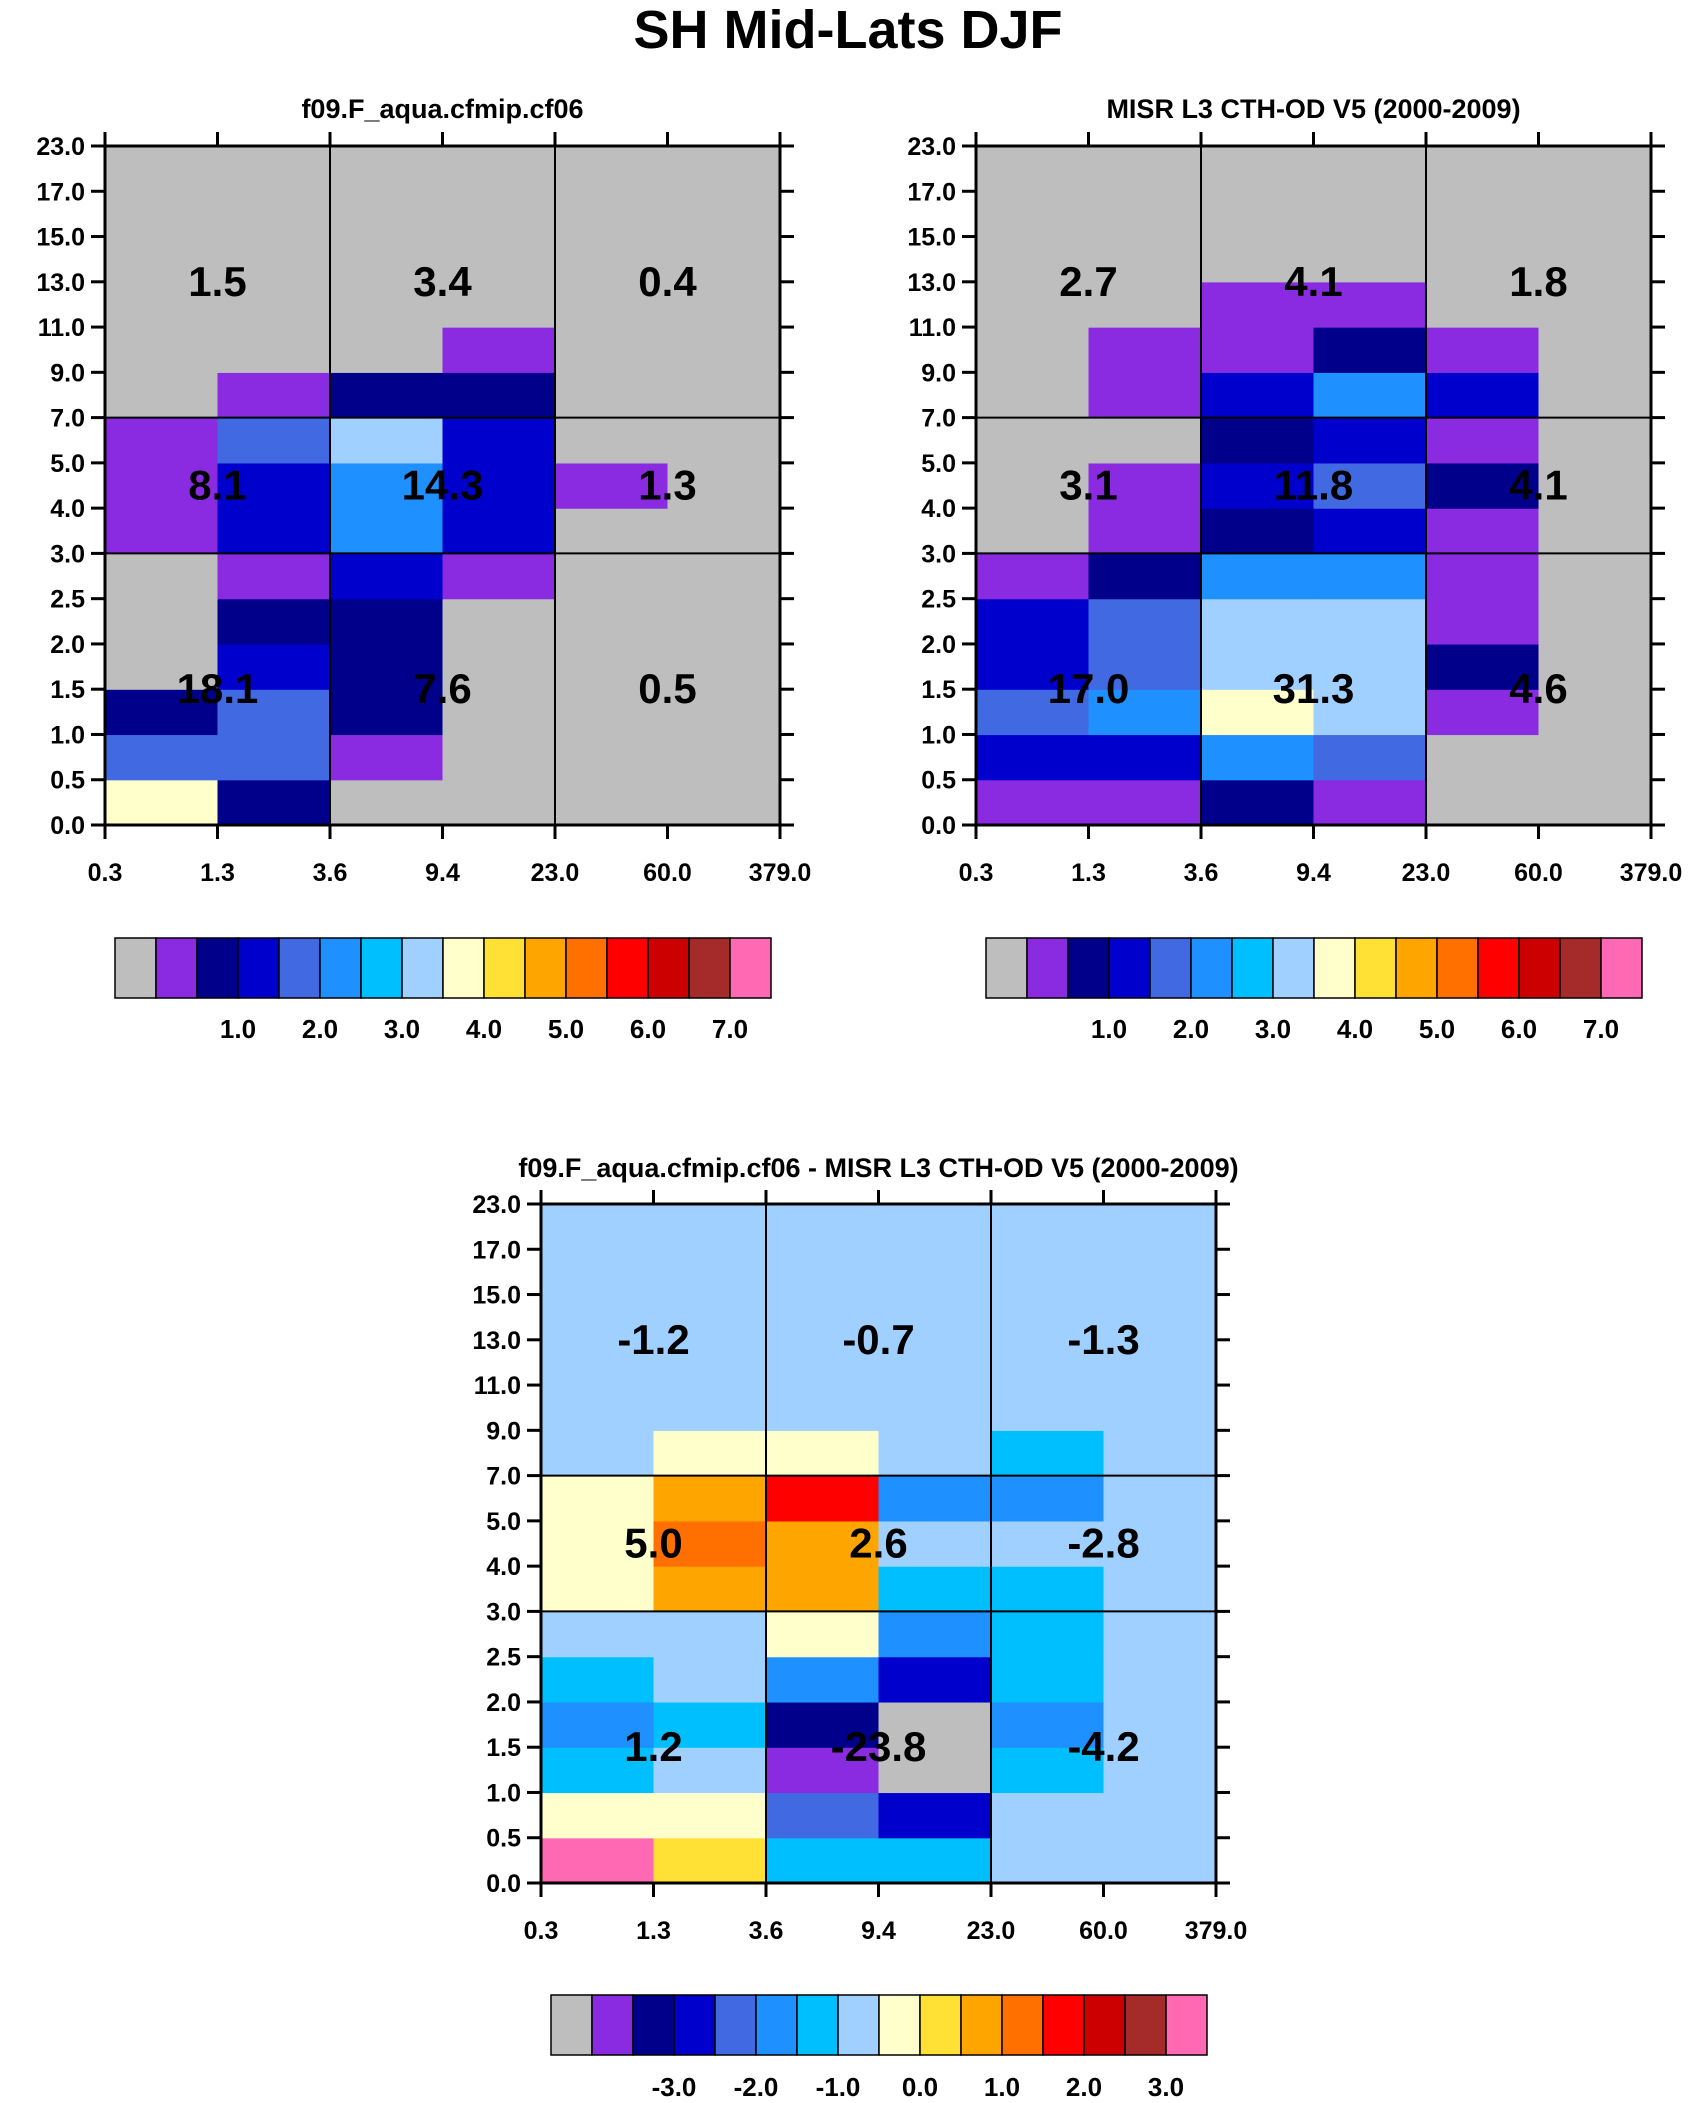 The height and width of the screenshot is (2103, 1696). What do you see at coordinates (1313, 281) in the screenshot?
I see `summary-value: 4.1` at bounding box center [1313, 281].